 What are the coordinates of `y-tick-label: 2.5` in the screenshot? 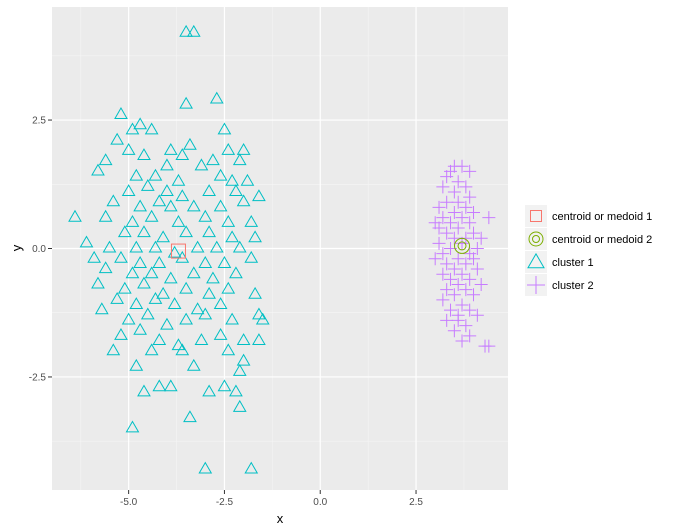 It's located at (39, 121).